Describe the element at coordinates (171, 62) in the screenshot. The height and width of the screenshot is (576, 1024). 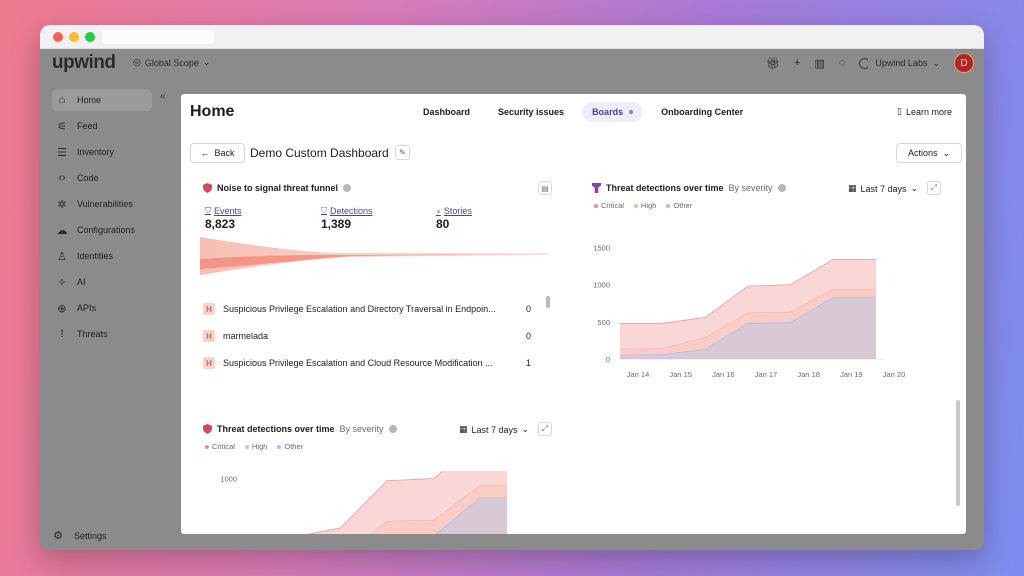
I see `scope-selector: ◎ Global Scope ⌄` at that location.